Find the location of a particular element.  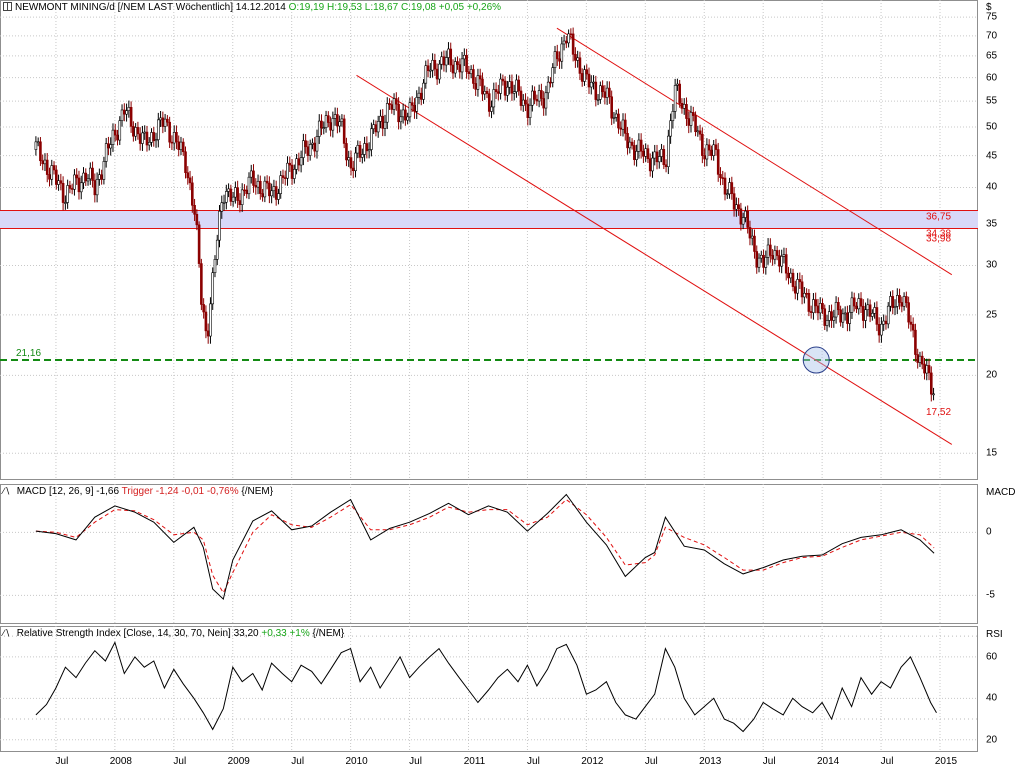

macd-trigger: Trigger -1,24 -0,01 -0,76% is located at coordinates (180, 491).